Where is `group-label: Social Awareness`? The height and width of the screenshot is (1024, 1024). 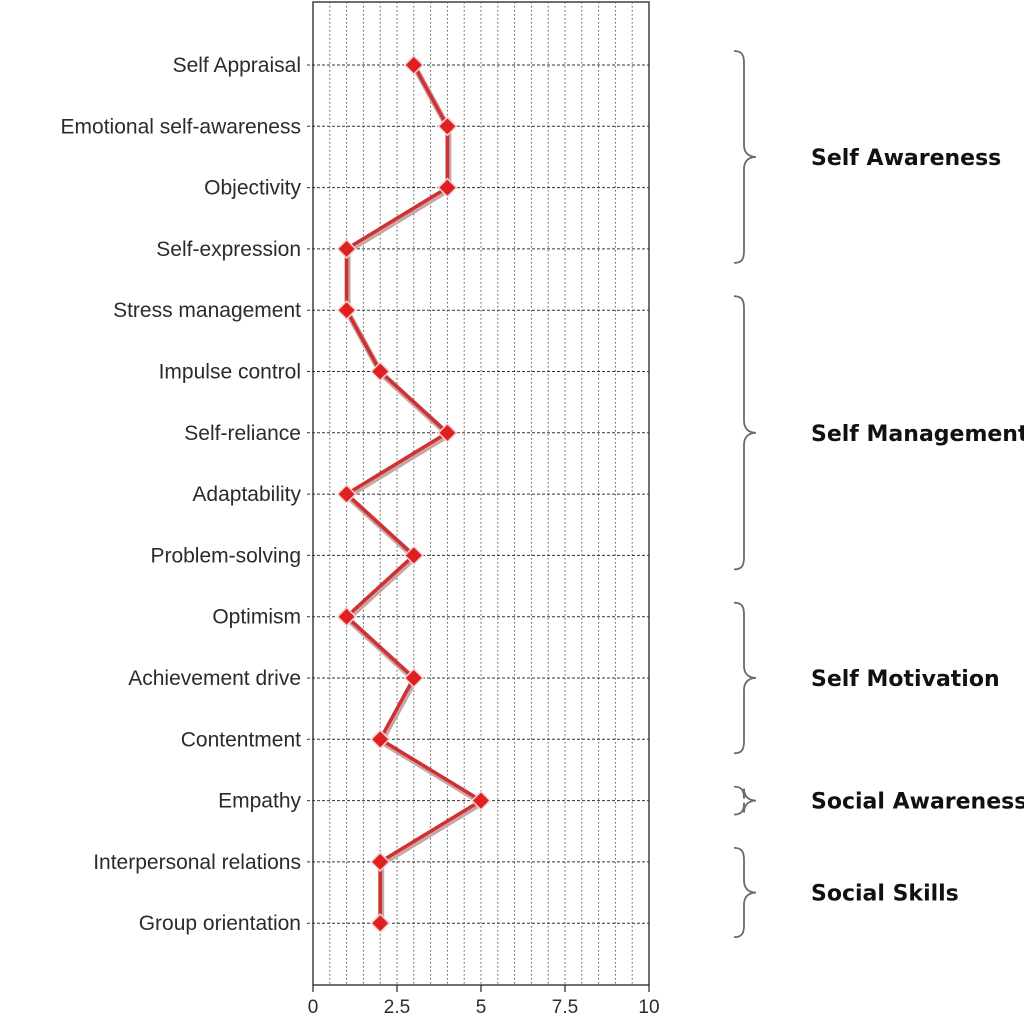
group-label: Social Awareness is located at coordinates (917, 802).